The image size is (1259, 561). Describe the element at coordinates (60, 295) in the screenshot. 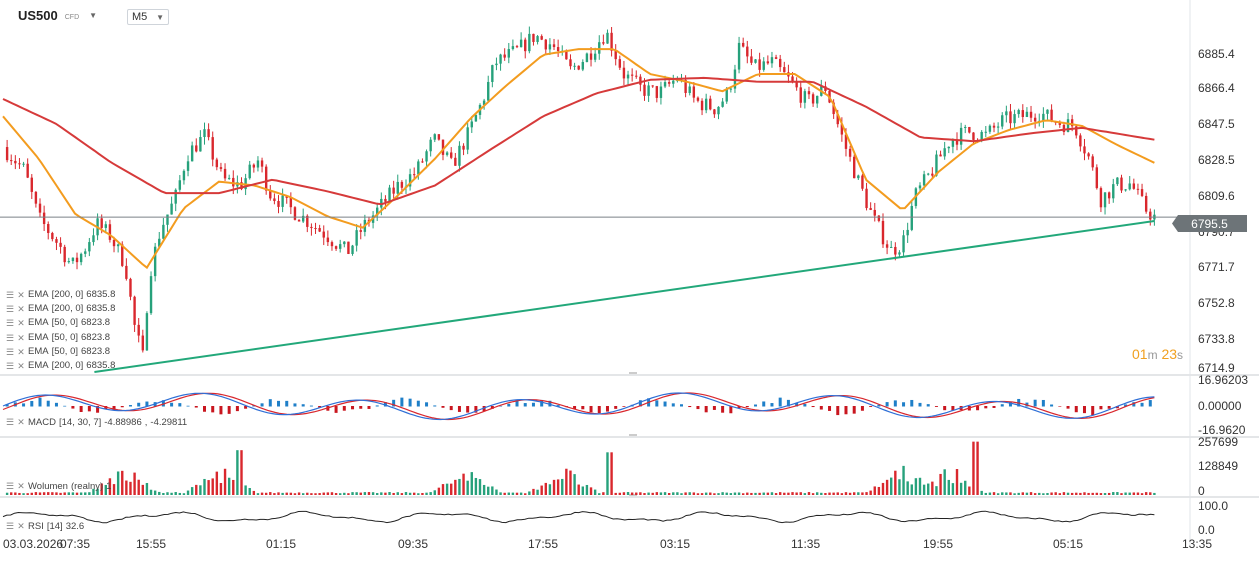

I see `indicator-legend-row: ☰ ✕ EMA [200, 0] 6835.8` at that location.